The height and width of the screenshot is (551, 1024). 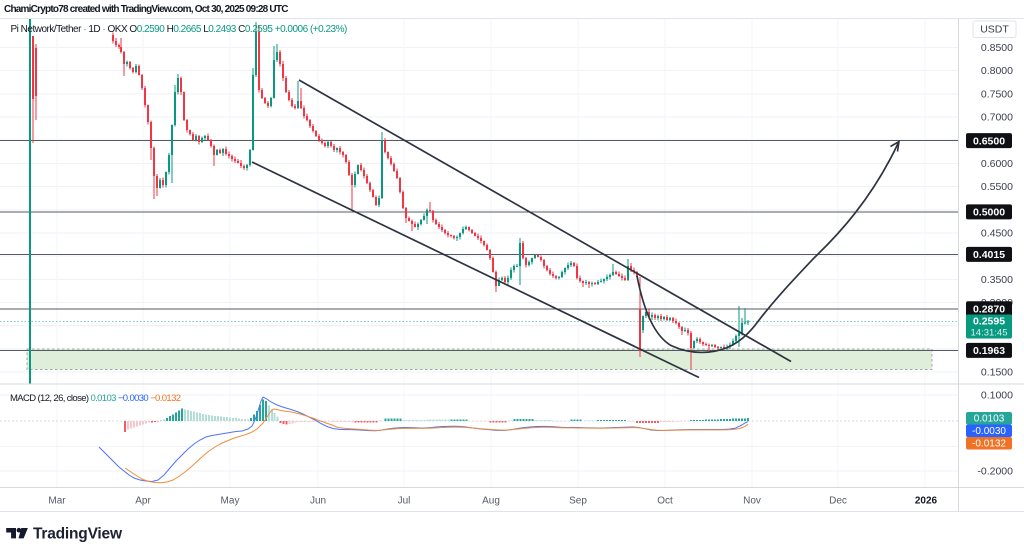 I want to click on svg-text: May, so click(x=230, y=501).